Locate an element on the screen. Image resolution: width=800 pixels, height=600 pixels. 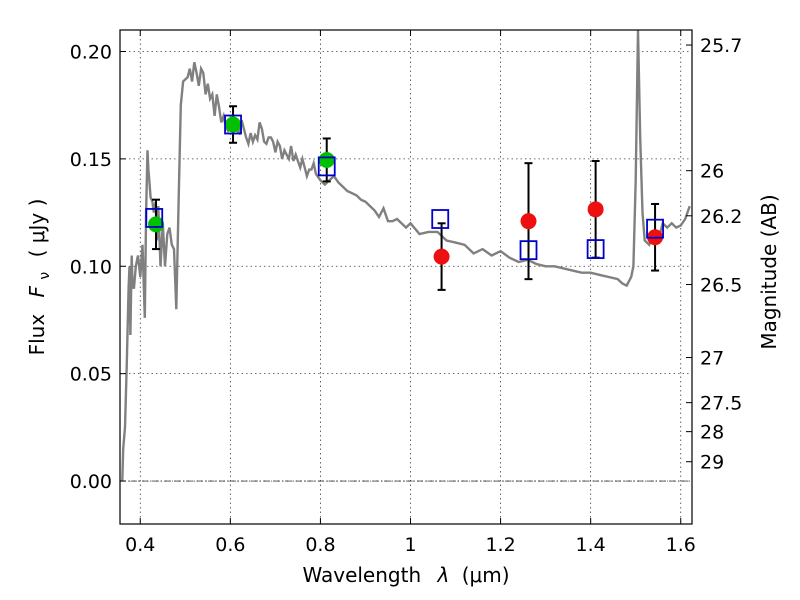
magnitude-tick-label: 27 is located at coordinates (712, 359).